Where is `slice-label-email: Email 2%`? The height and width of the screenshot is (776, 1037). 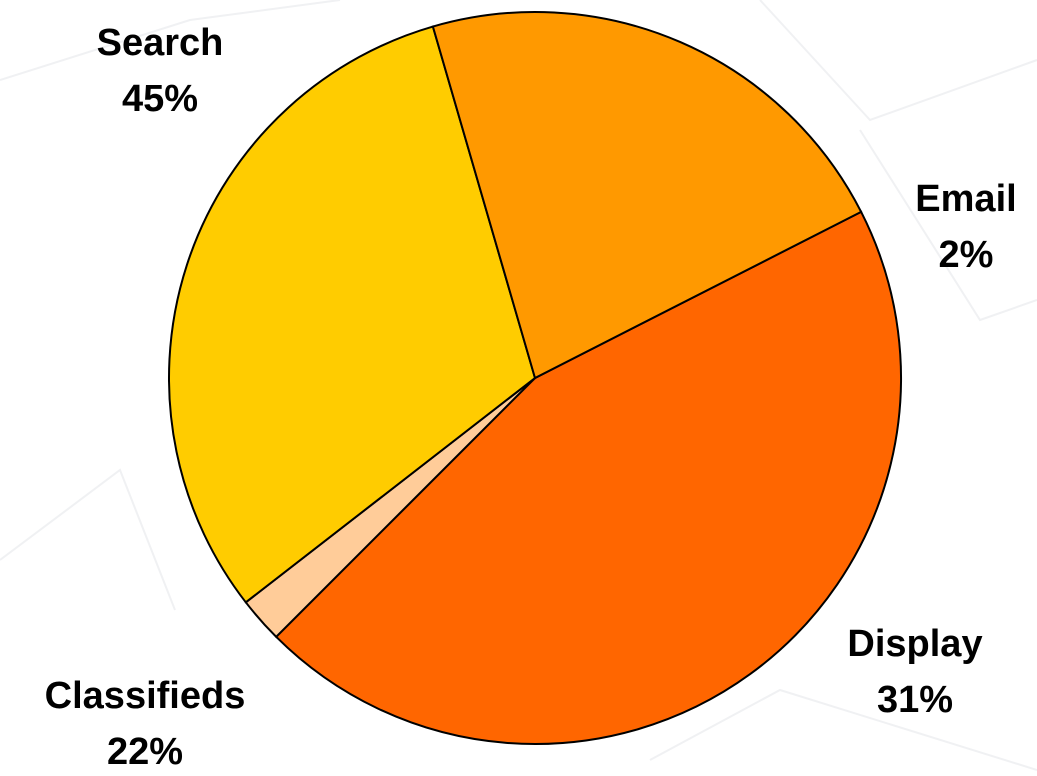 slice-label-email: Email 2% is located at coordinates (965, 227).